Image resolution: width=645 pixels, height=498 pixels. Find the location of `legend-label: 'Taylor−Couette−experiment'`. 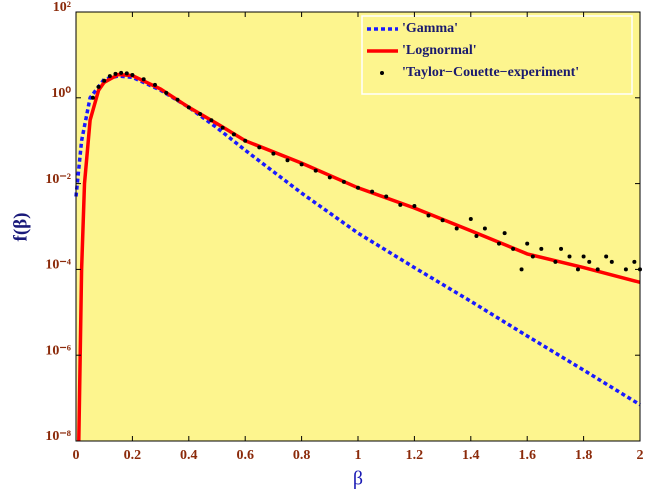

legend-label: 'Taylor−Couette−experiment' is located at coordinates (490, 72).